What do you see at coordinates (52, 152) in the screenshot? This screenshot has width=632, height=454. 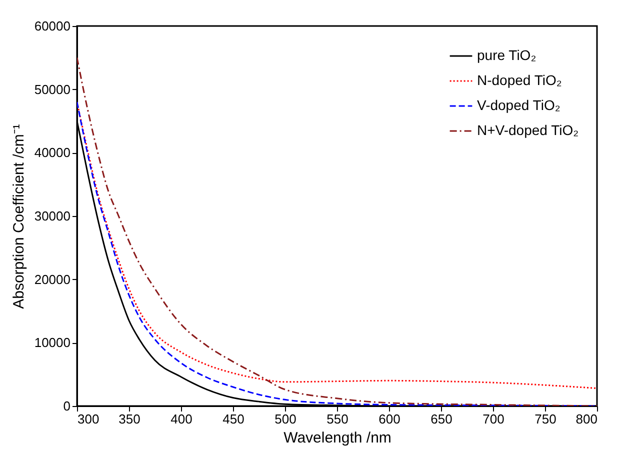 I see `y-tick-label: 40000` at bounding box center [52, 152].